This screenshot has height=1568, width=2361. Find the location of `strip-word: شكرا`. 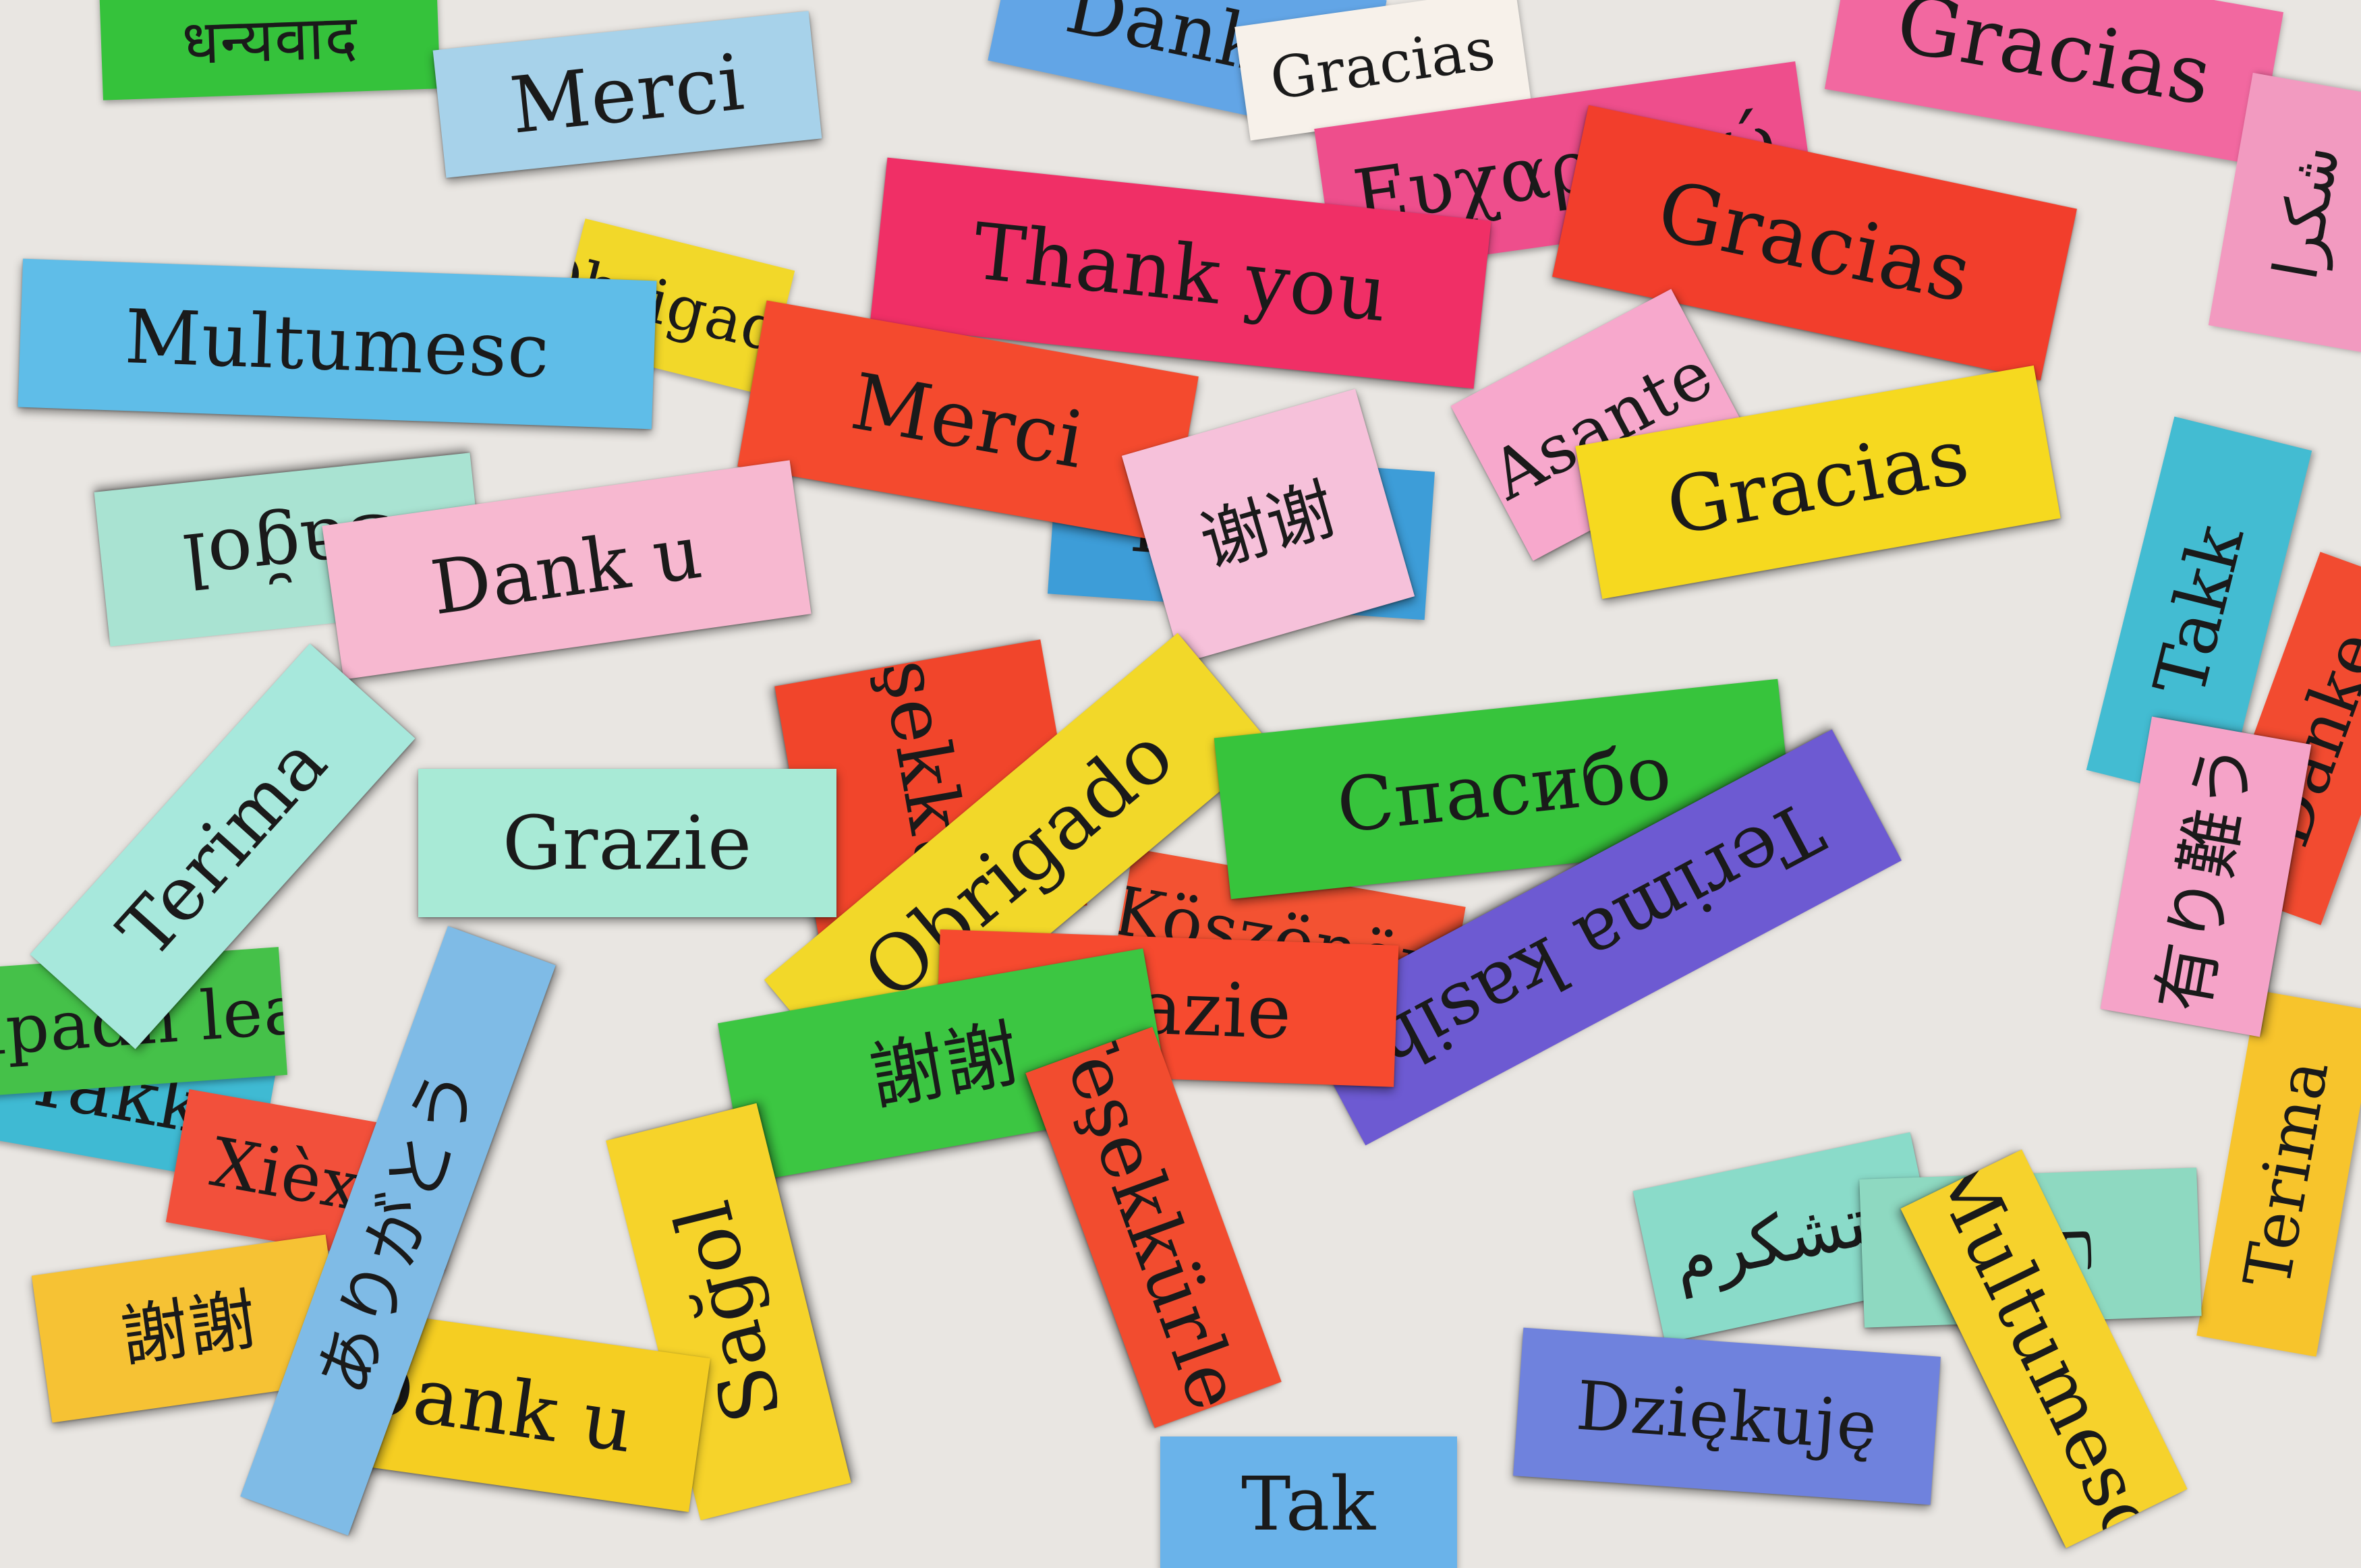

strip-word: شكرا is located at coordinates (2307, 212).